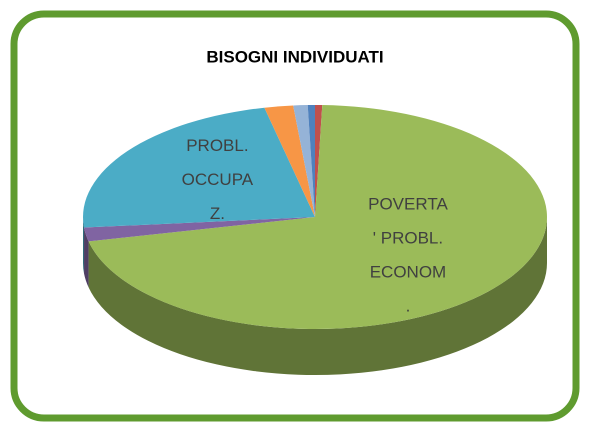 Image resolution: width=590 pixels, height=425 pixels. Describe the element at coordinates (217, 145) in the screenshot. I see `slice-label-line: PROBL.` at that location.